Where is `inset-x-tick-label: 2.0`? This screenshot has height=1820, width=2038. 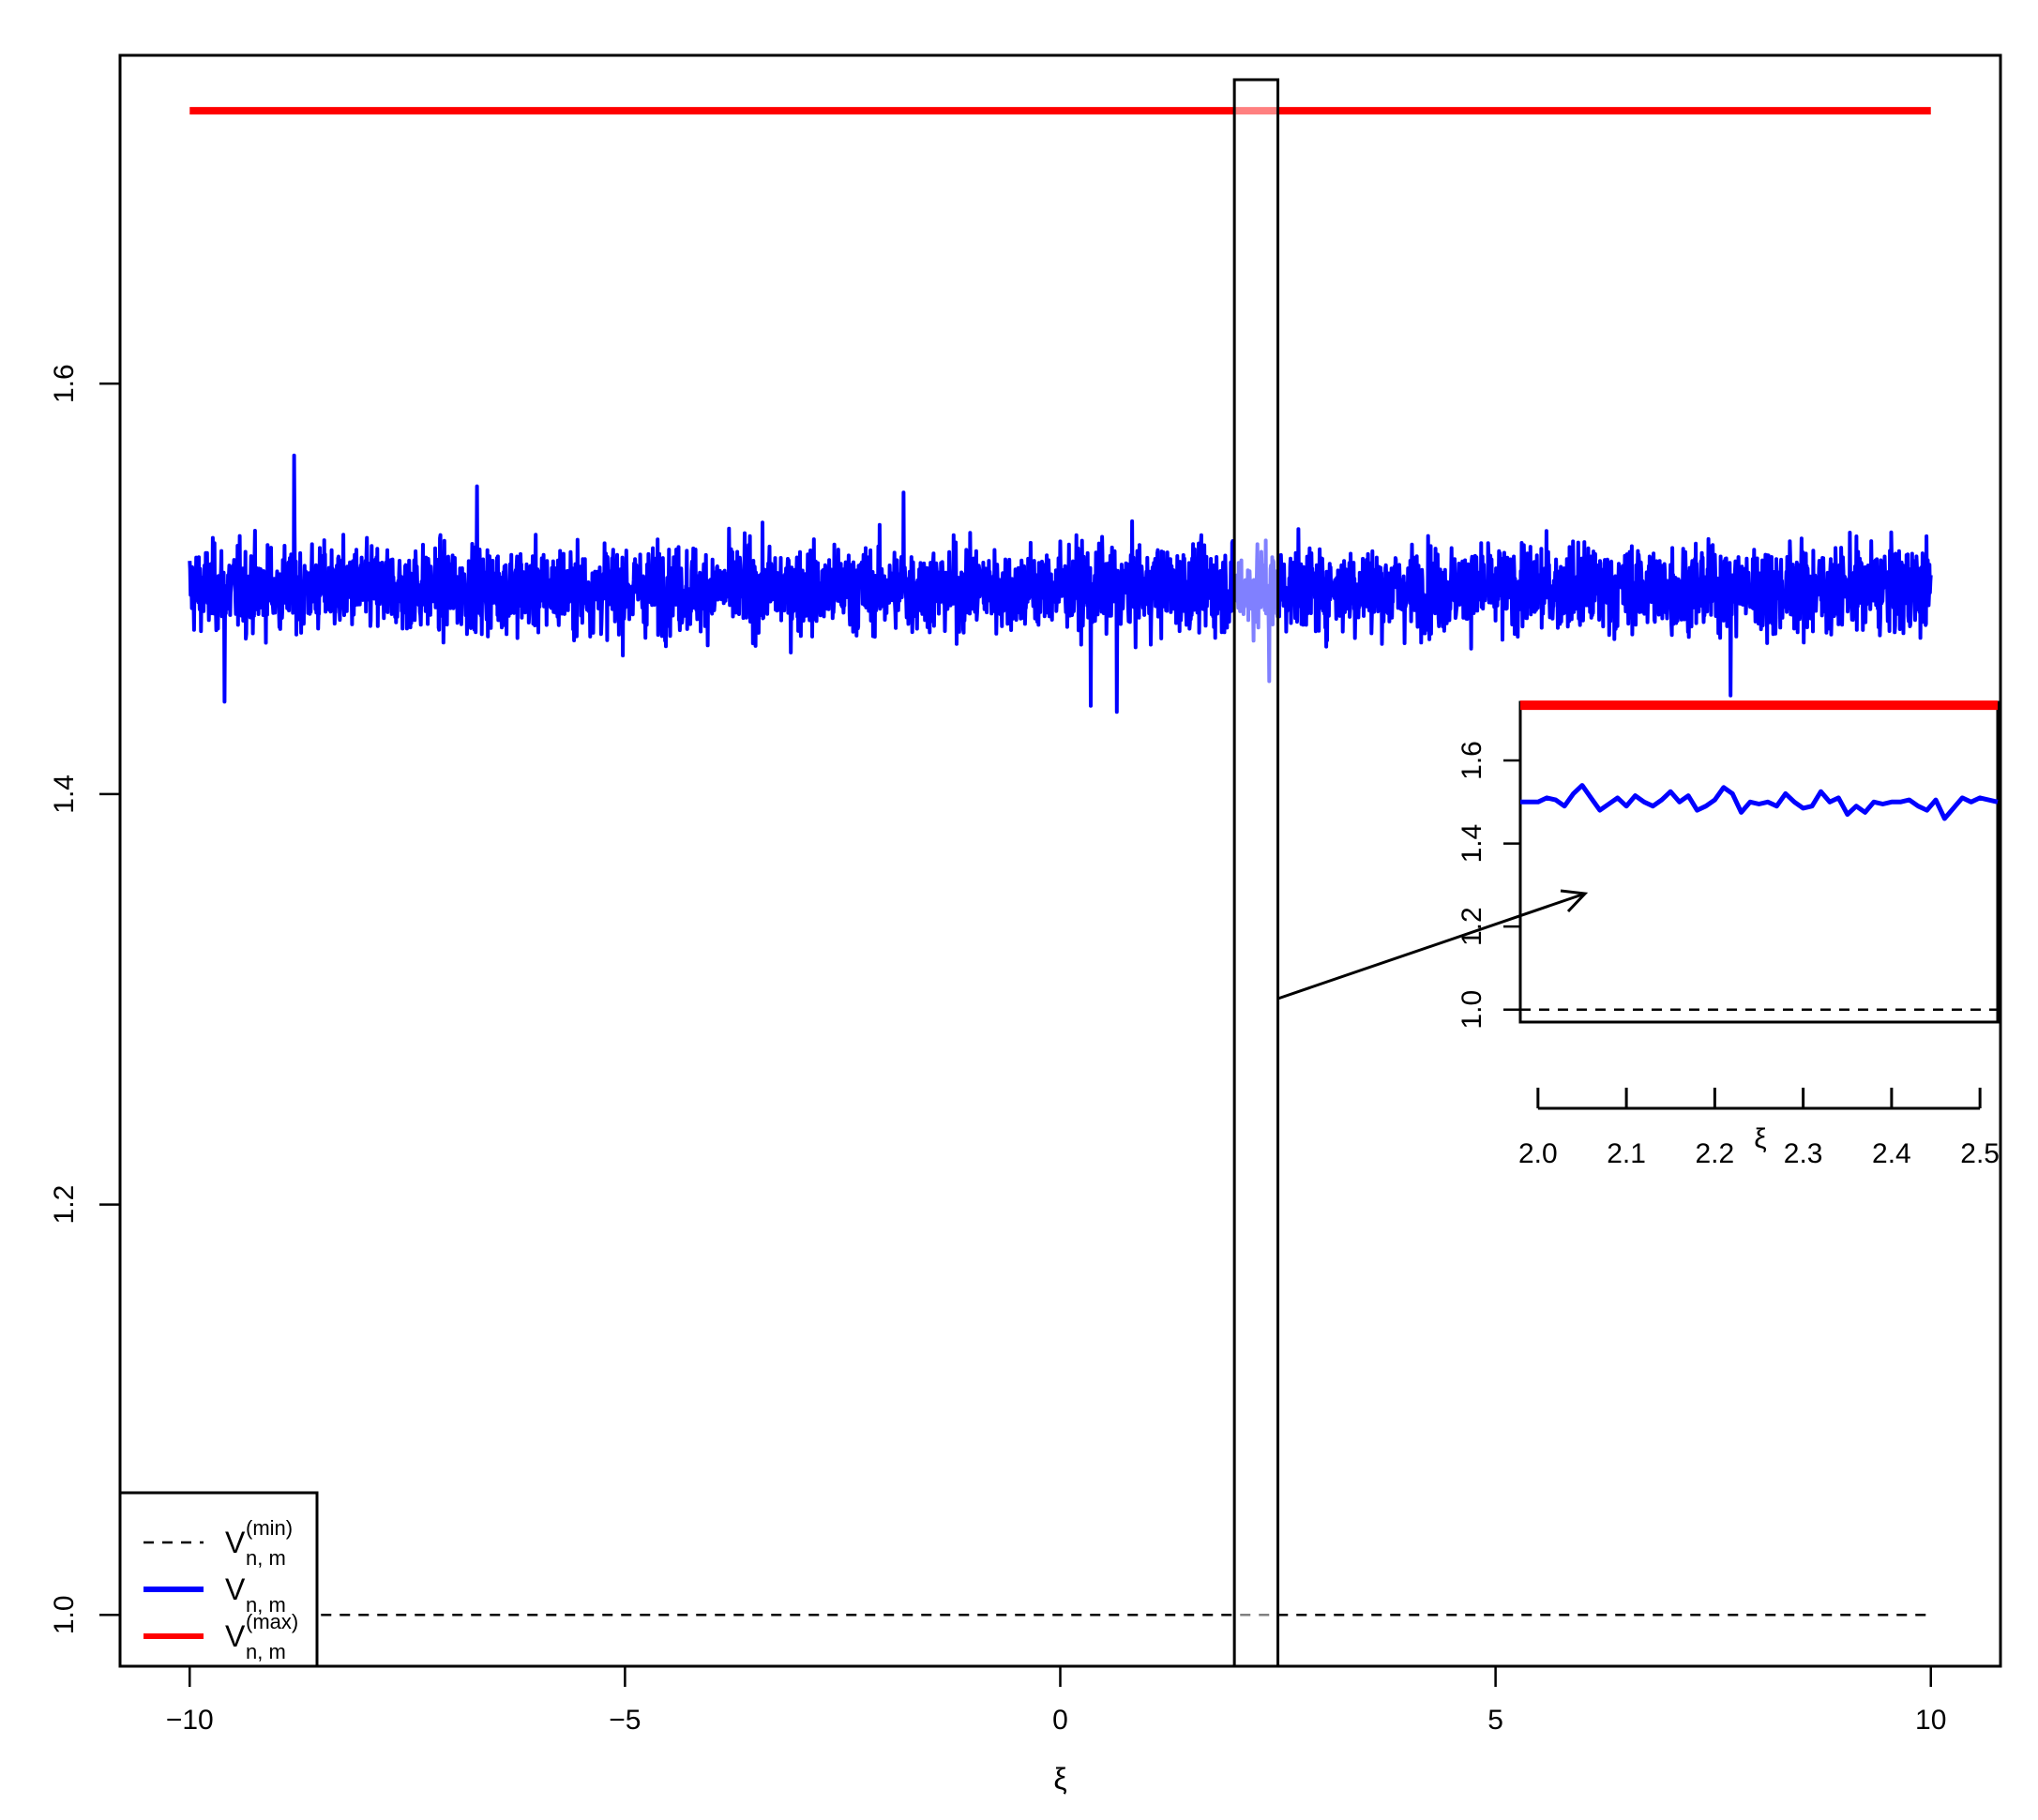
inset-x-tick-label: 2.0 is located at coordinates (1538, 1153).